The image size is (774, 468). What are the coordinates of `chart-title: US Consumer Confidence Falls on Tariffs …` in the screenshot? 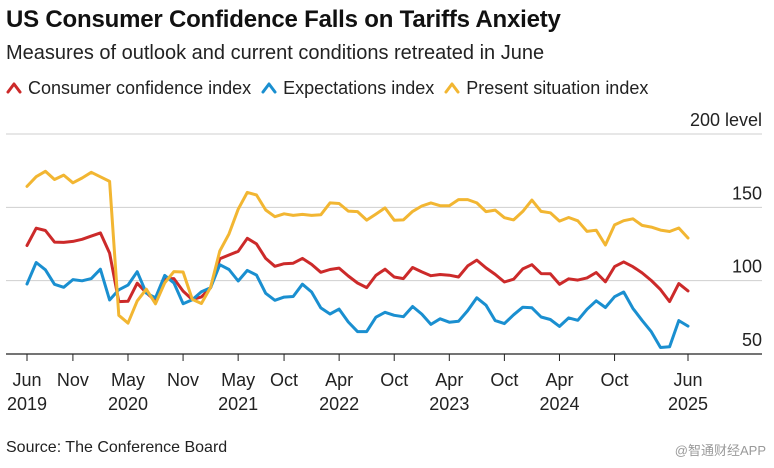 It's located at (283, 19).